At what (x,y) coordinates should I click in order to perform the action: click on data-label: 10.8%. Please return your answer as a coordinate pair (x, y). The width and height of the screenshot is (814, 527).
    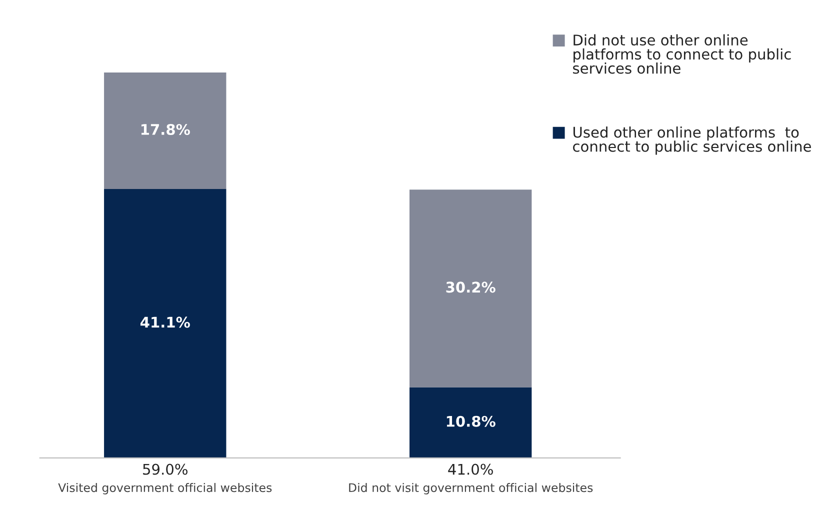
    Looking at the image, I should click on (471, 421).